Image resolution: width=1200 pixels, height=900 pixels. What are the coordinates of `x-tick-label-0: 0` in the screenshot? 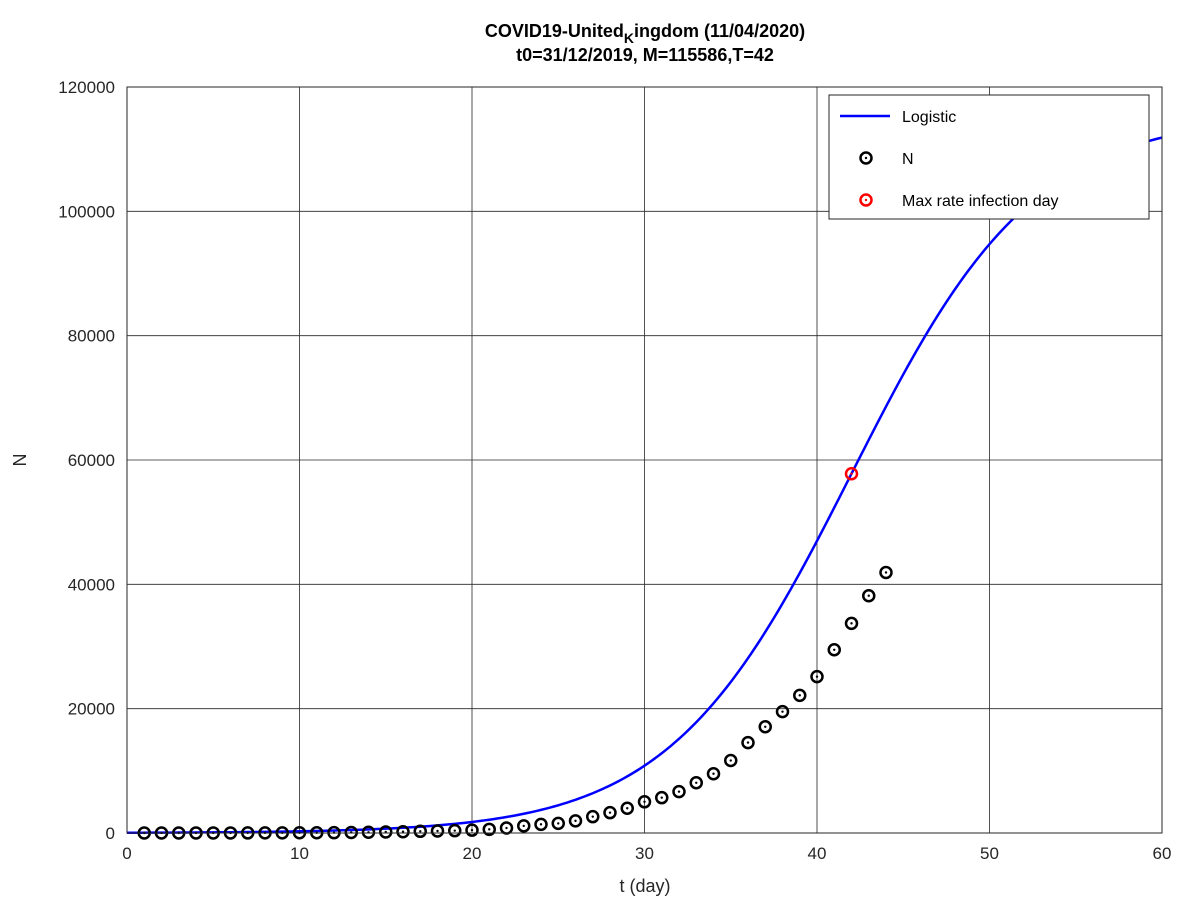 It's located at (126, 853).